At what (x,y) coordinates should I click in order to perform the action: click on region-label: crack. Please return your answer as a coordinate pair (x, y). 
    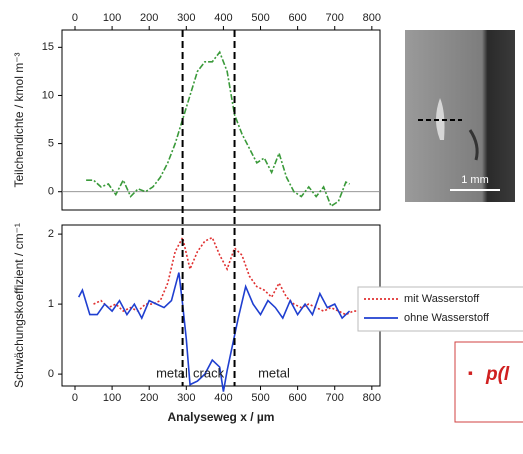
    Looking at the image, I should click on (209, 372).